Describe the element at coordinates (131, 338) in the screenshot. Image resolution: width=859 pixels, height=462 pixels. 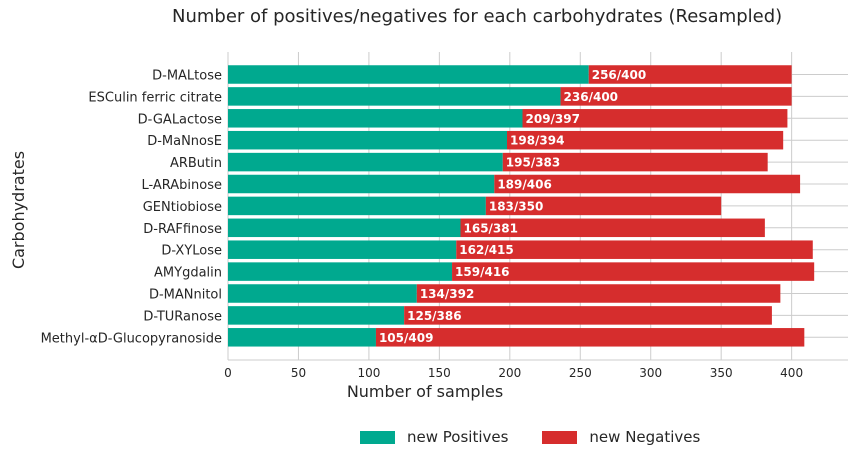
I see `y-tick-label: Methyl-αD-Glucopyranoside` at that location.